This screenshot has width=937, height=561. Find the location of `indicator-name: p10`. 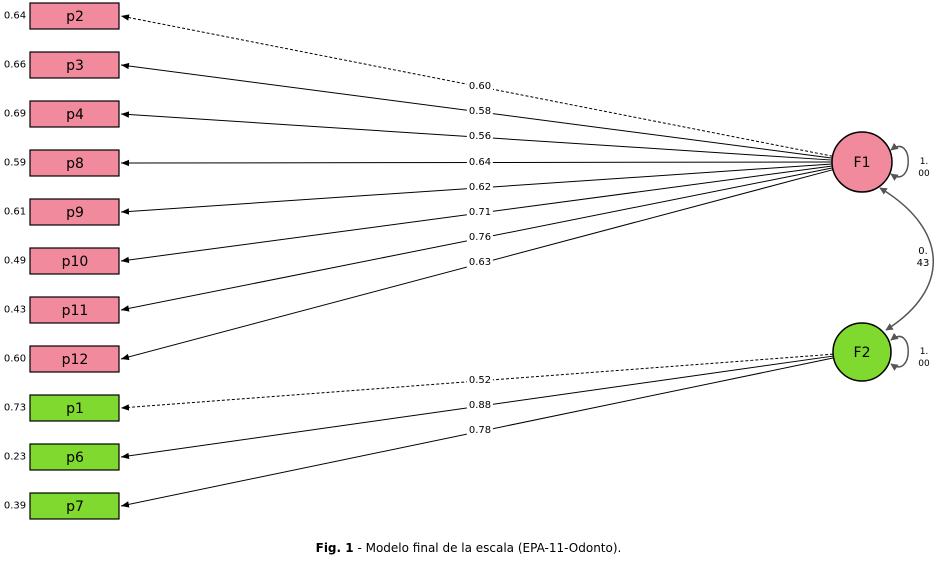

indicator-name: p10 is located at coordinates (75, 262).